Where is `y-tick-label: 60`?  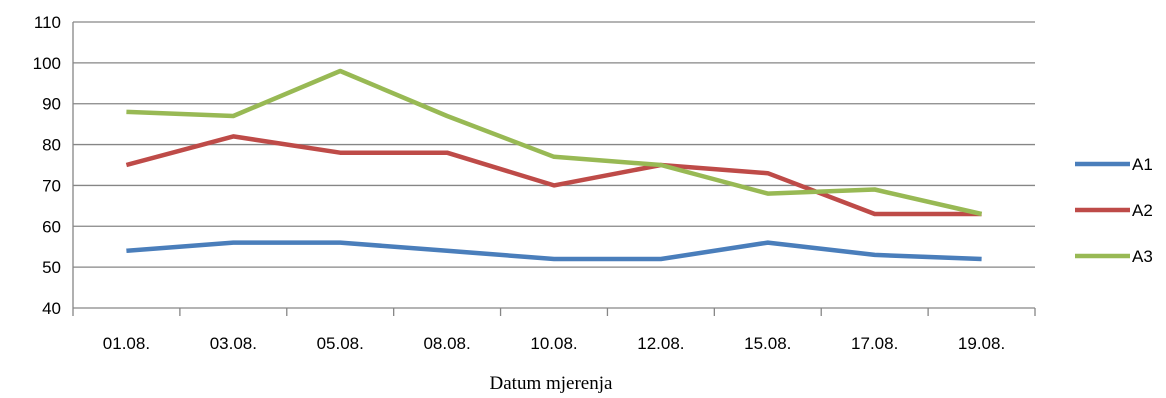 y-tick-label: 60 is located at coordinates (51, 226).